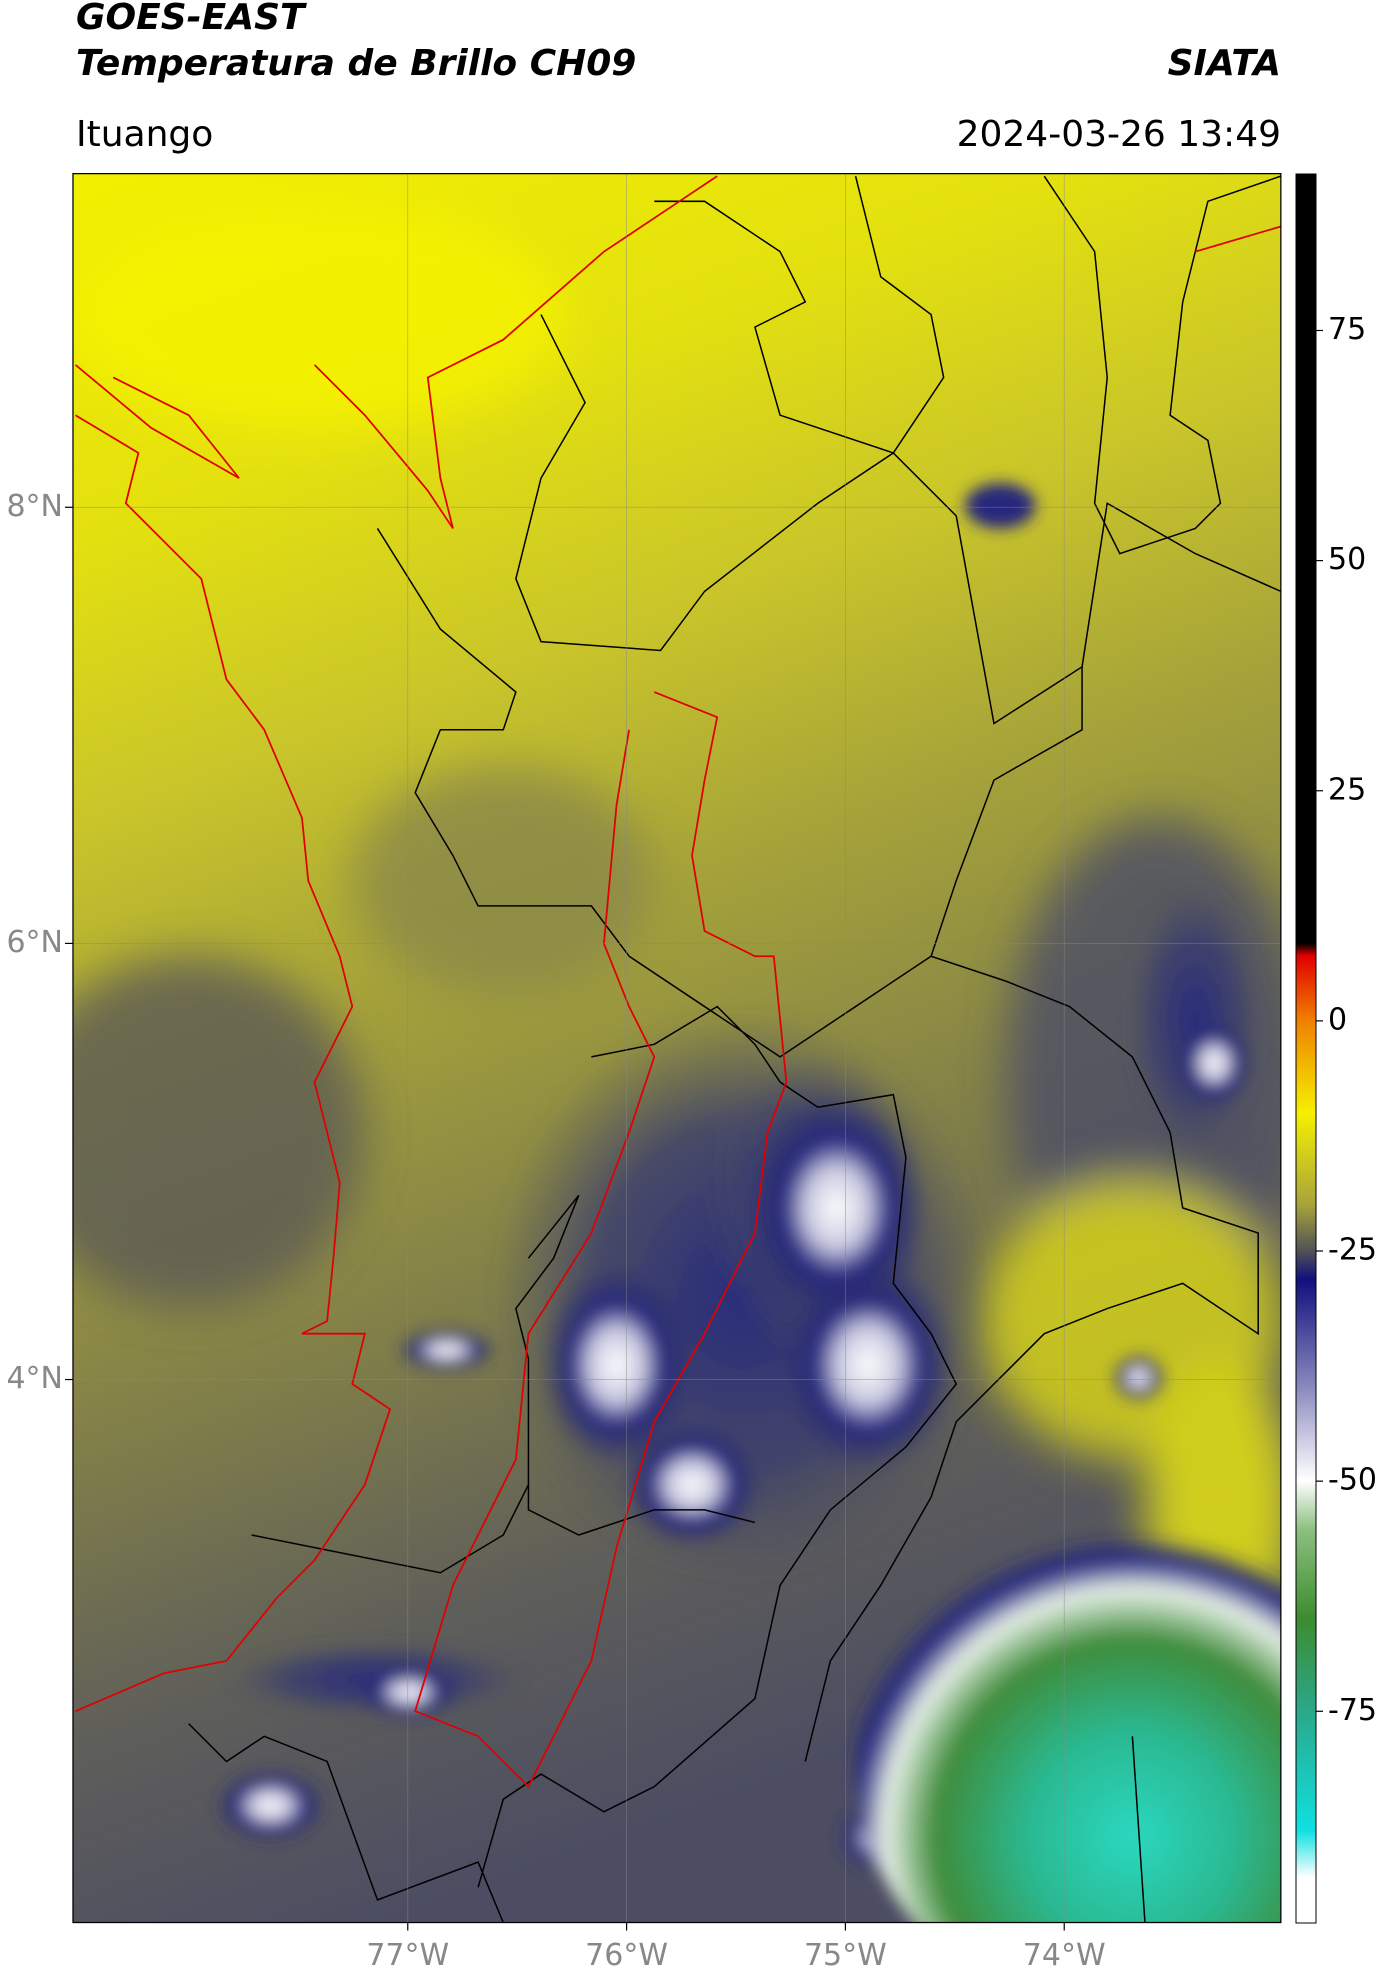 This screenshot has width=1384, height=1981. What do you see at coordinates (1064, 1955) in the screenshot?
I see `lon-tick-label: 74°W` at bounding box center [1064, 1955].